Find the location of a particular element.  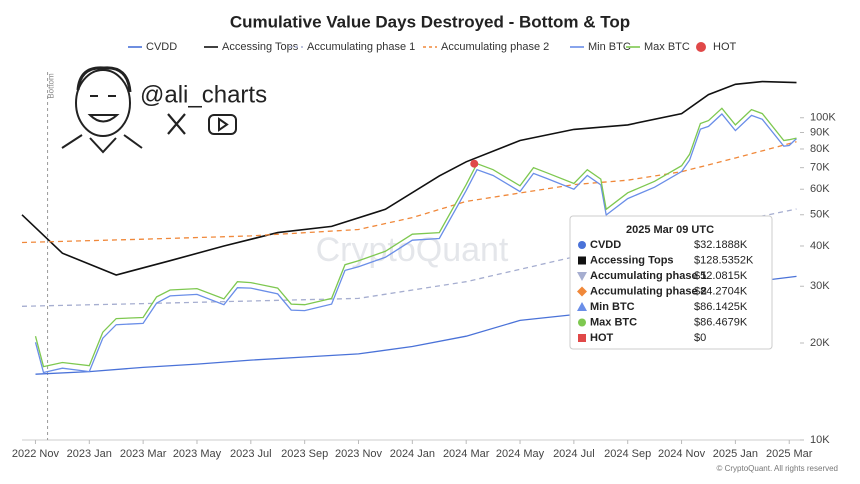

x-tick-label: 2023 May is located at coordinates (197, 454).